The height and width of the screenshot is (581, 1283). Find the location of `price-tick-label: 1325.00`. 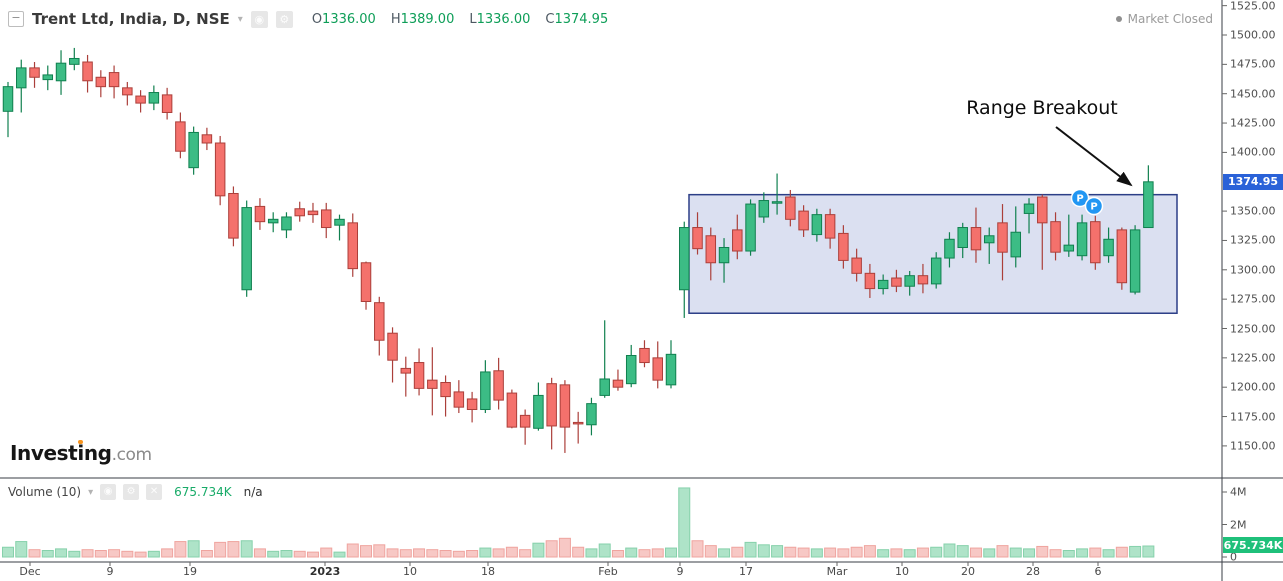

price-tick-label: 1325.00 is located at coordinates (1253, 240).